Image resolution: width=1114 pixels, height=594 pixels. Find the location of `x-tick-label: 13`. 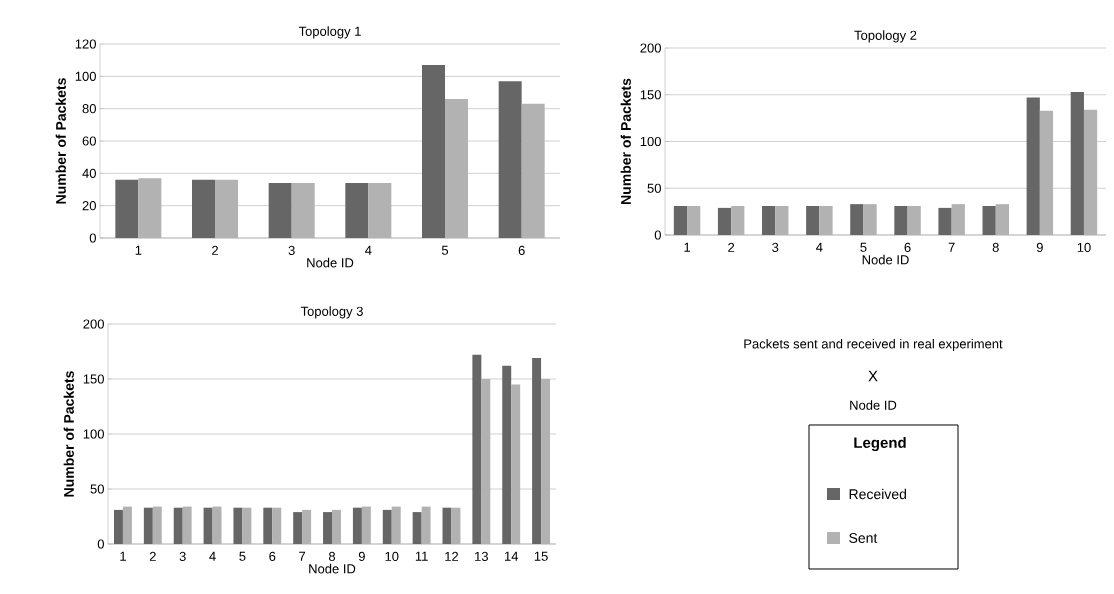

x-tick-label: 13 is located at coordinates (481, 556).